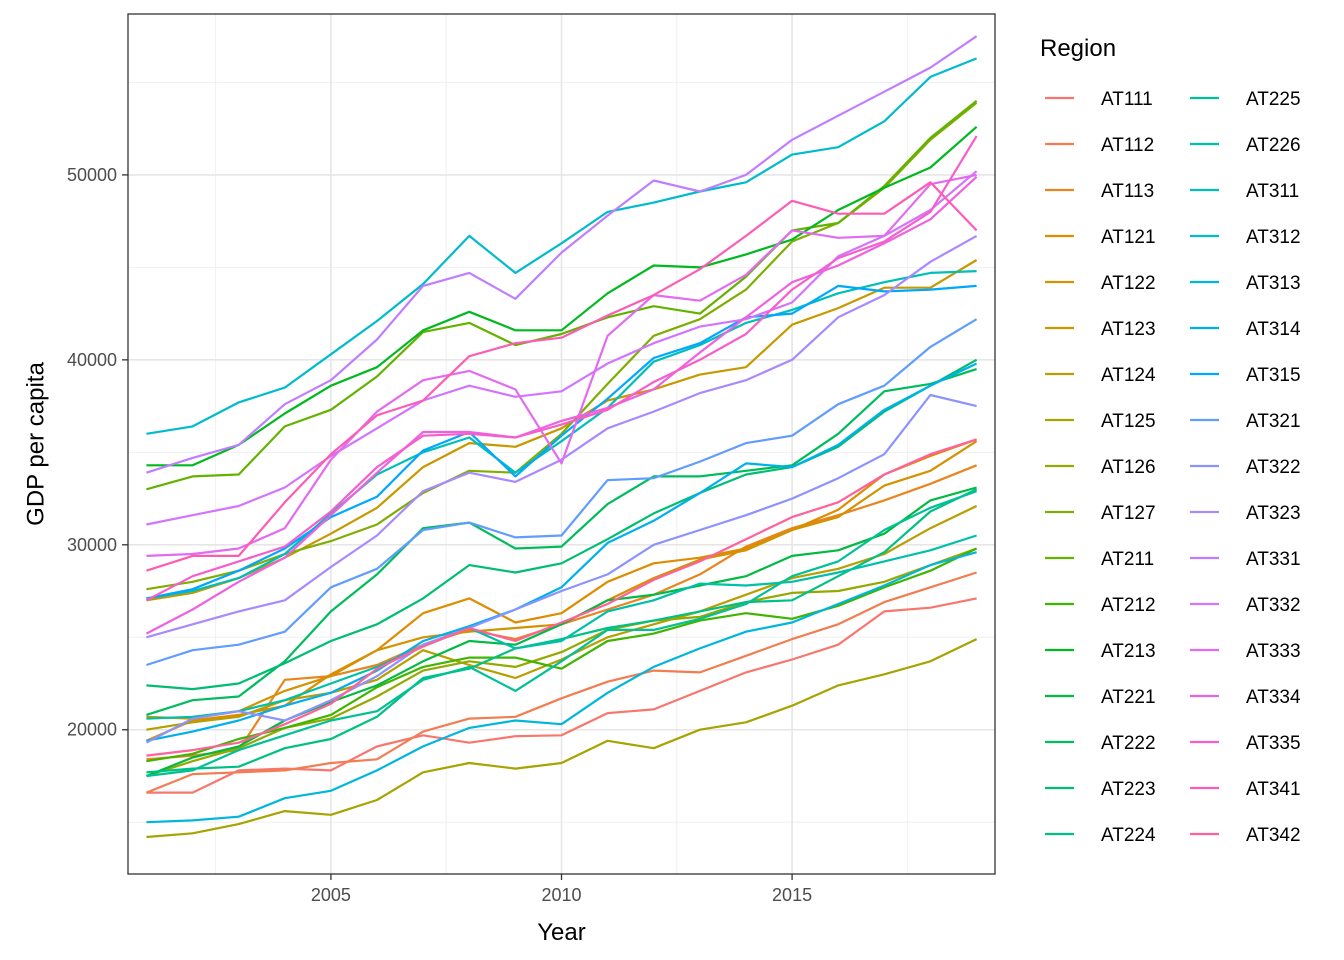  What do you see at coordinates (1128, 789) in the screenshot?
I see `legend-label-at223: AT223` at bounding box center [1128, 789].